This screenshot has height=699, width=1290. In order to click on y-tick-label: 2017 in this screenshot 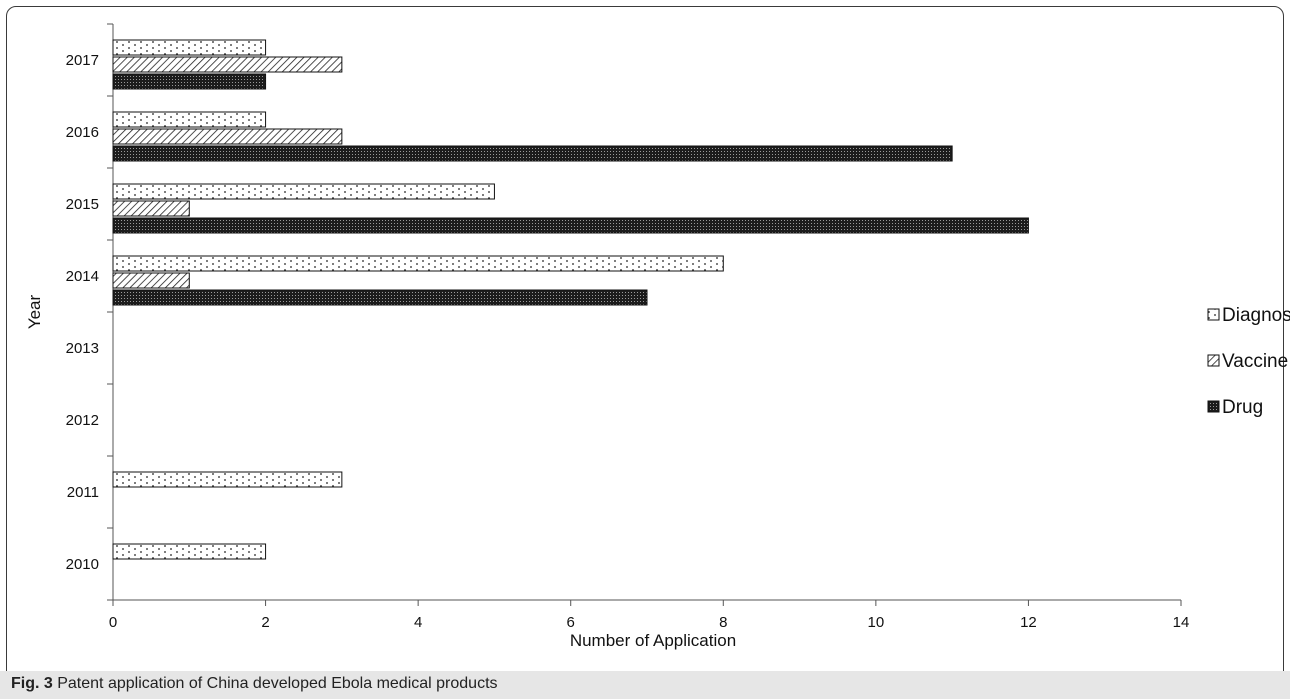, I will do `click(82, 60)`.